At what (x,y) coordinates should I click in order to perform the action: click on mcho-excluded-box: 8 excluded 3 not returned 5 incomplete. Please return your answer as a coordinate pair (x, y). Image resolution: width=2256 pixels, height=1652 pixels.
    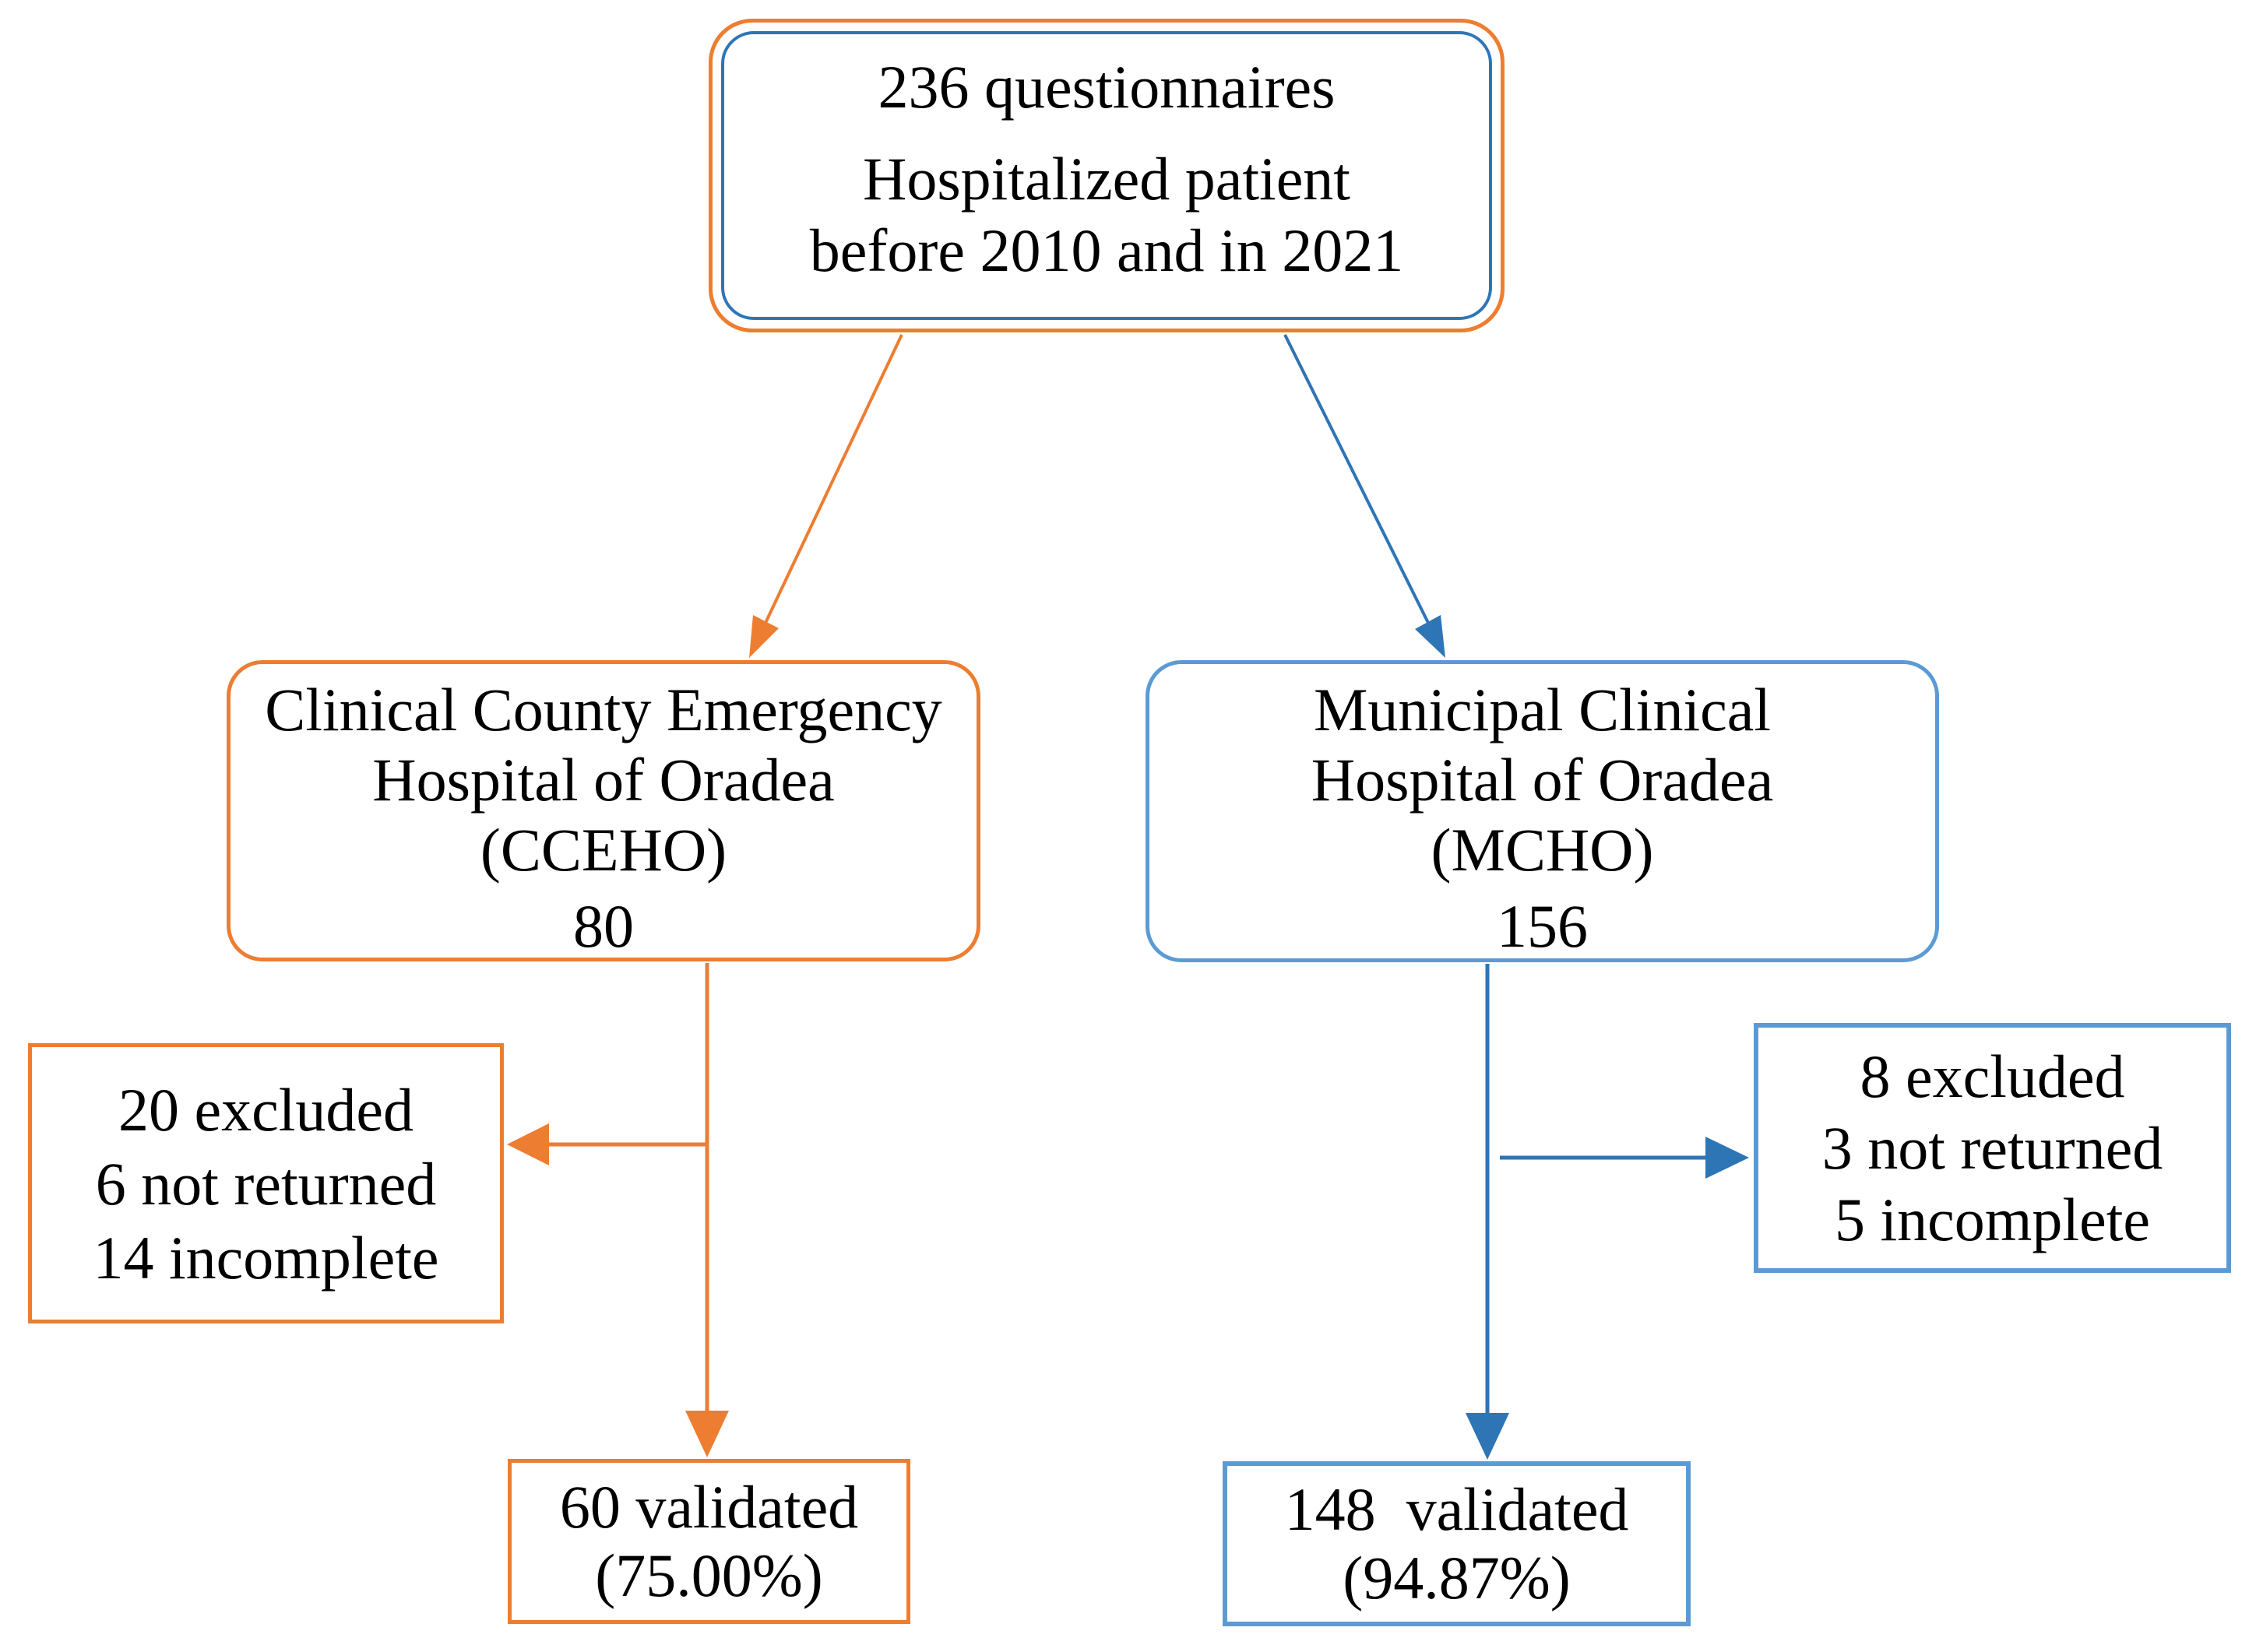
    Looking at the image, I should click on (1992, 1148).